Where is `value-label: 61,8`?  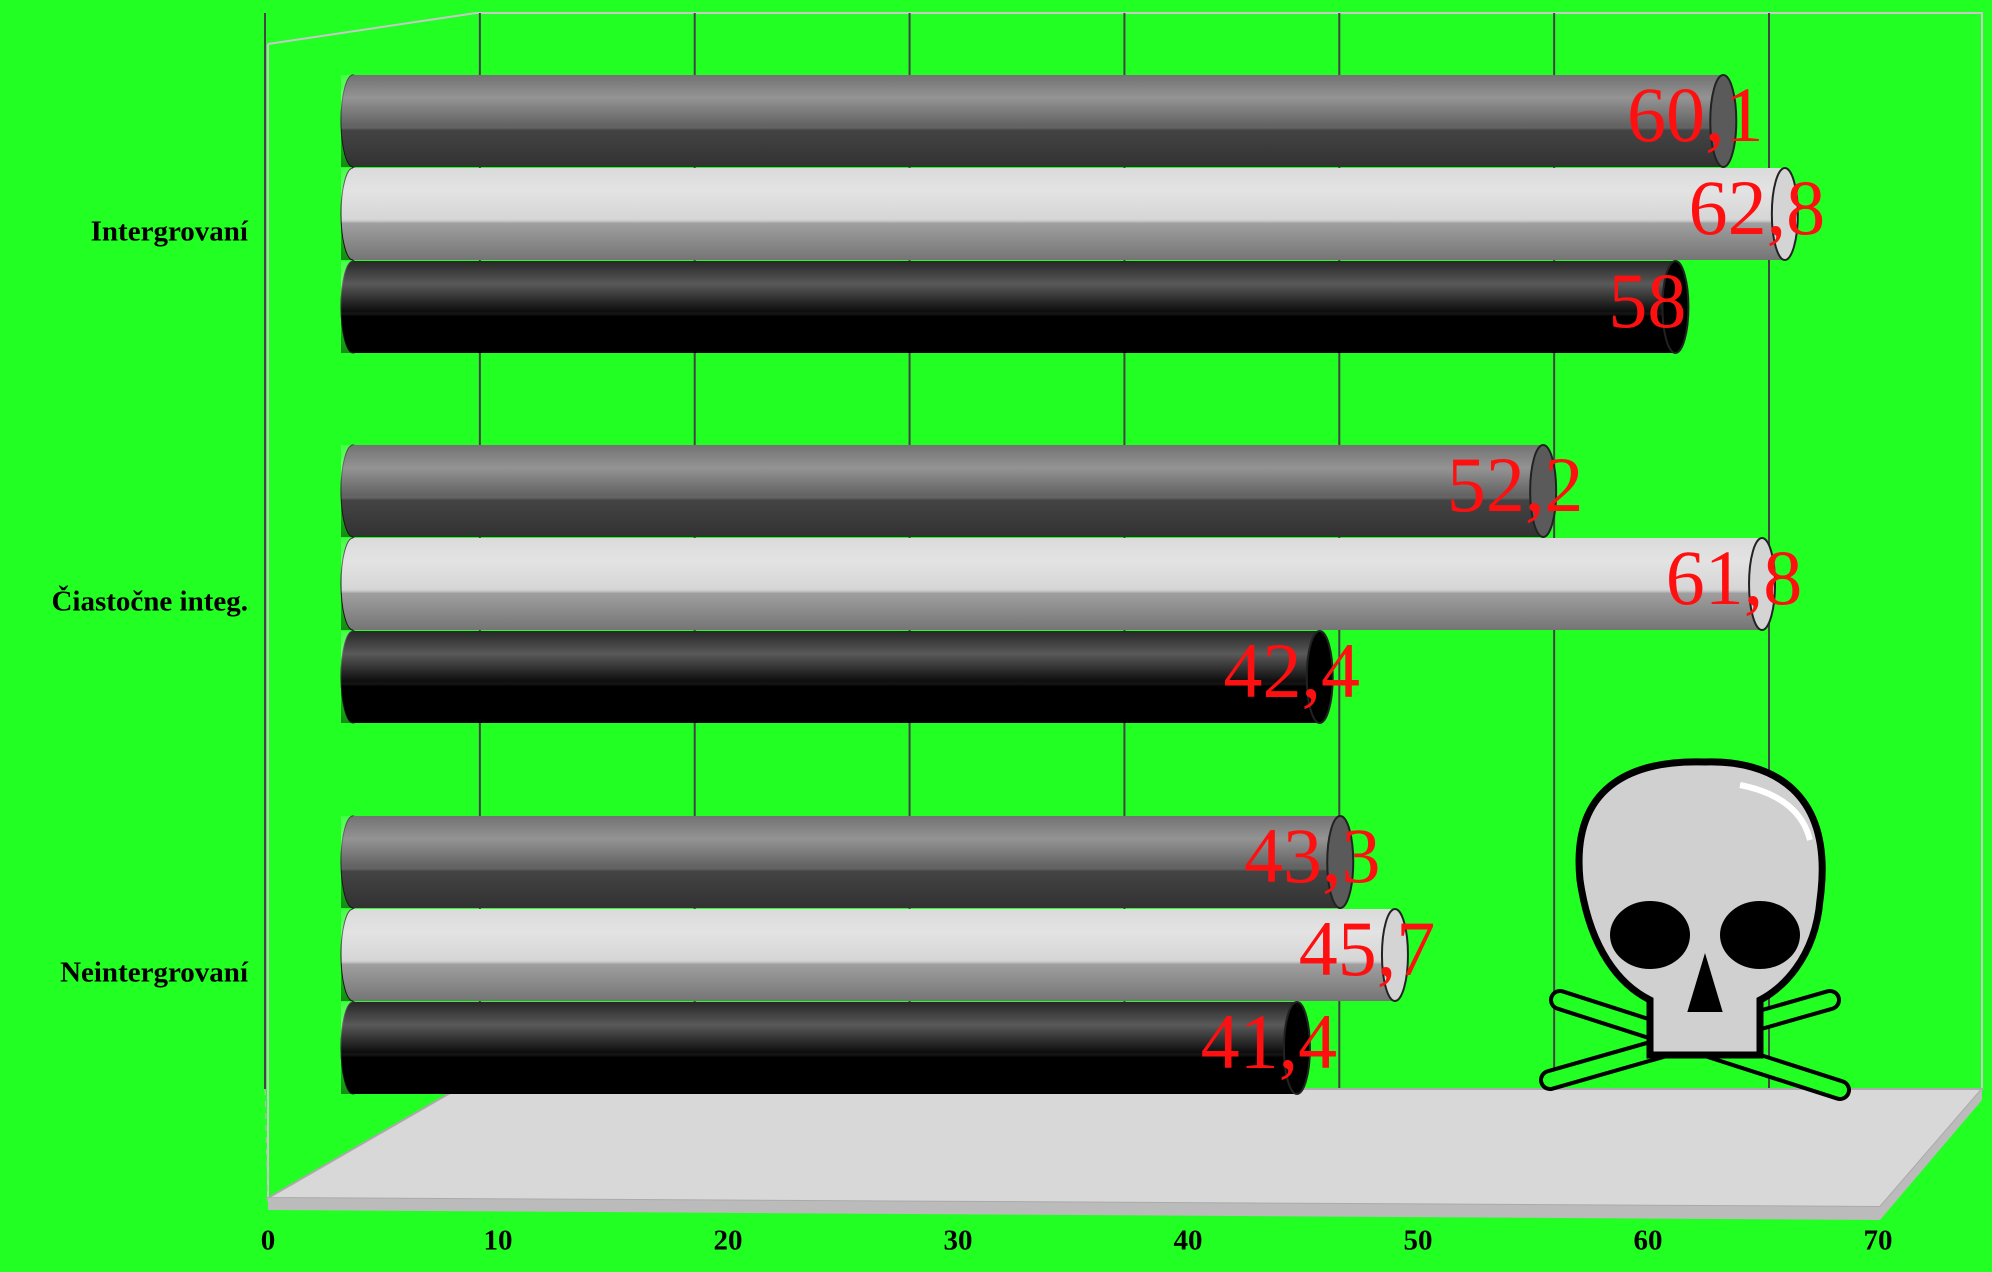 value-label: 61,8 is located at coordinates (1734, 577).